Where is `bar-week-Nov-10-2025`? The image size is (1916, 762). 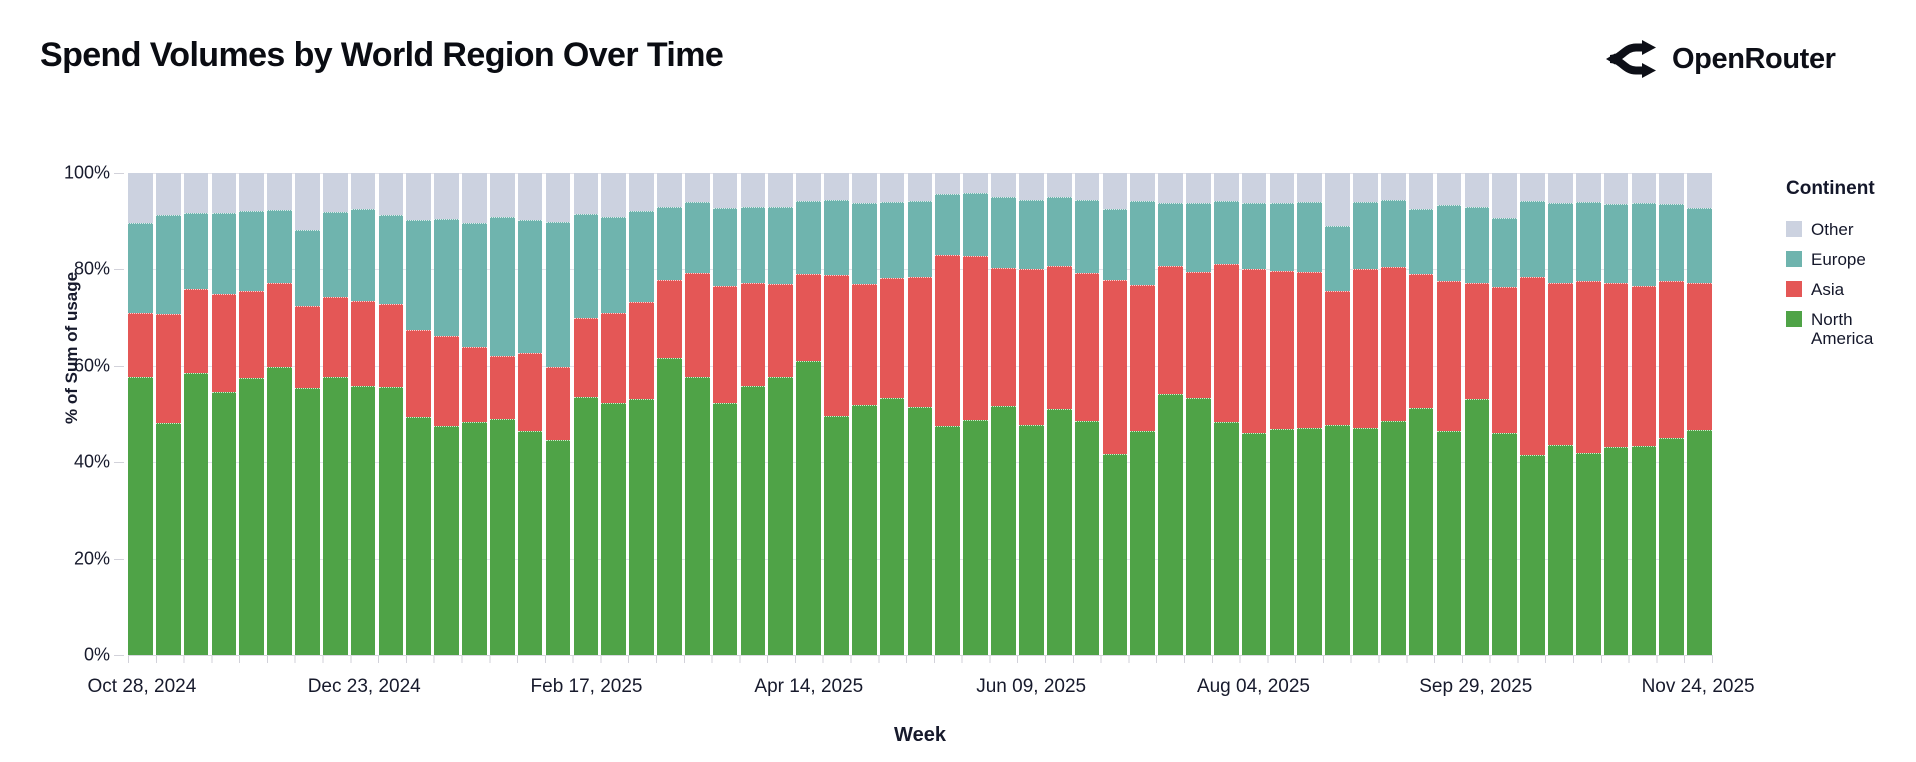 bar-week-Nov-10-2025 is located at coordinates (1644, 414).